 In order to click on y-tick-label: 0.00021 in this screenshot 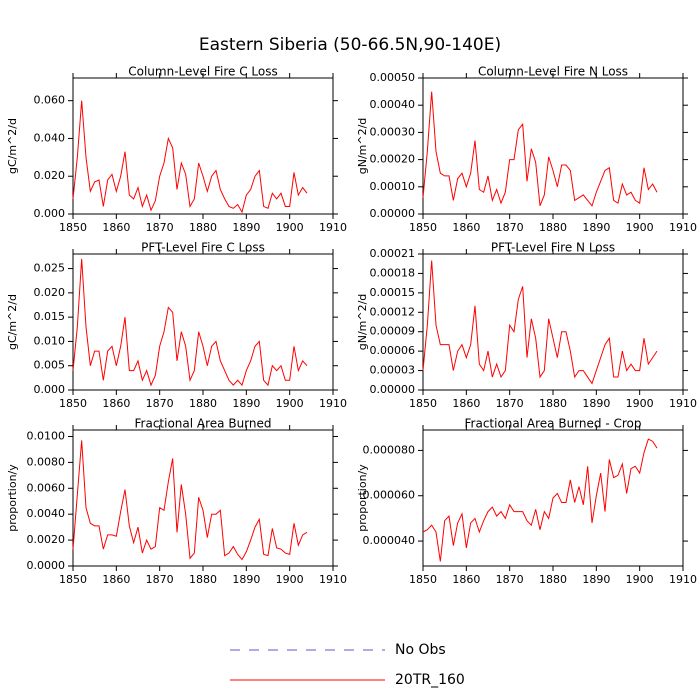, I will do `click(393, 253)`.